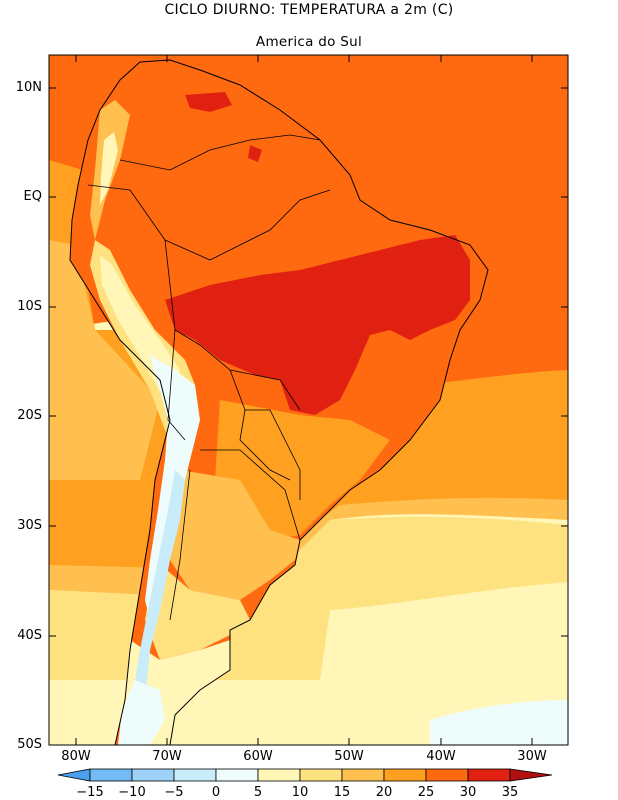  Describe the element at coordinates (441, 756) in the screenshot. I see `lon-label-40w: 40W` at that location.